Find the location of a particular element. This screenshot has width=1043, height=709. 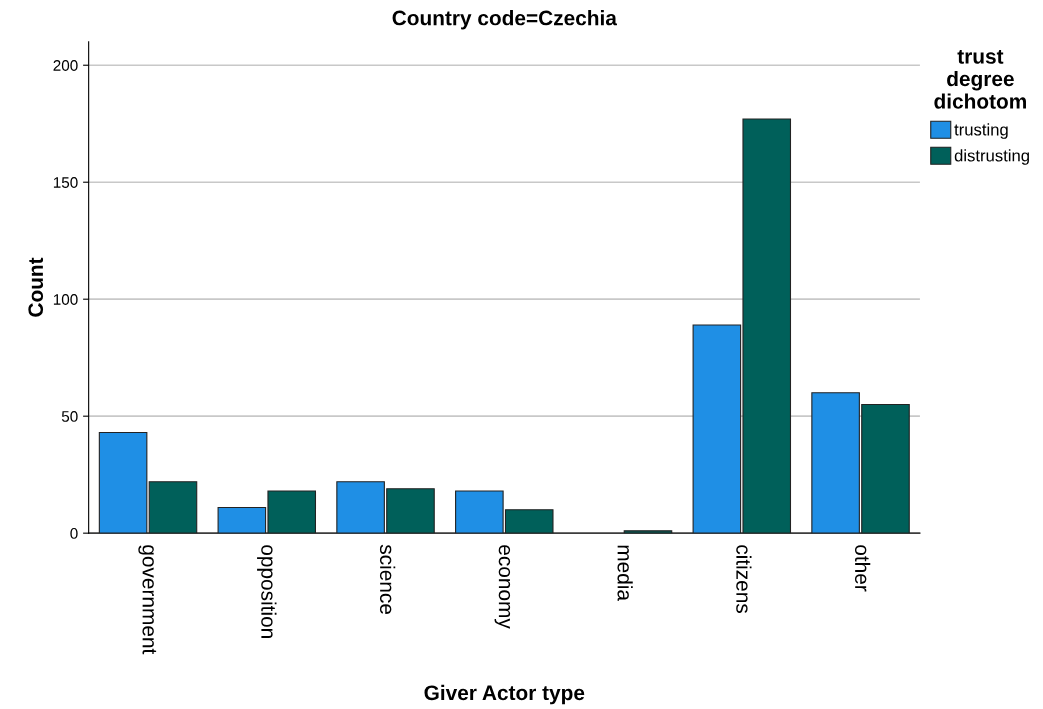

y-tick-label: 50 is located at coordinates (69, 416).